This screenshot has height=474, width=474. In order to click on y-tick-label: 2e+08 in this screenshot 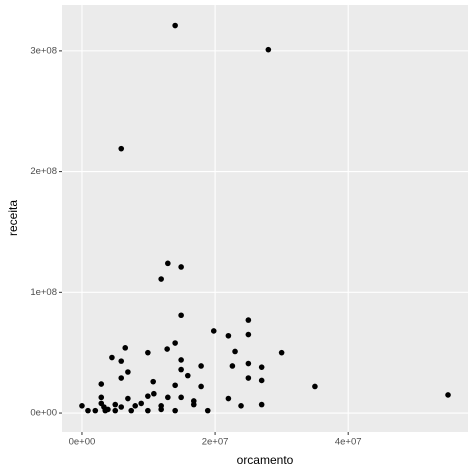, I will do `click(43, 171)`.